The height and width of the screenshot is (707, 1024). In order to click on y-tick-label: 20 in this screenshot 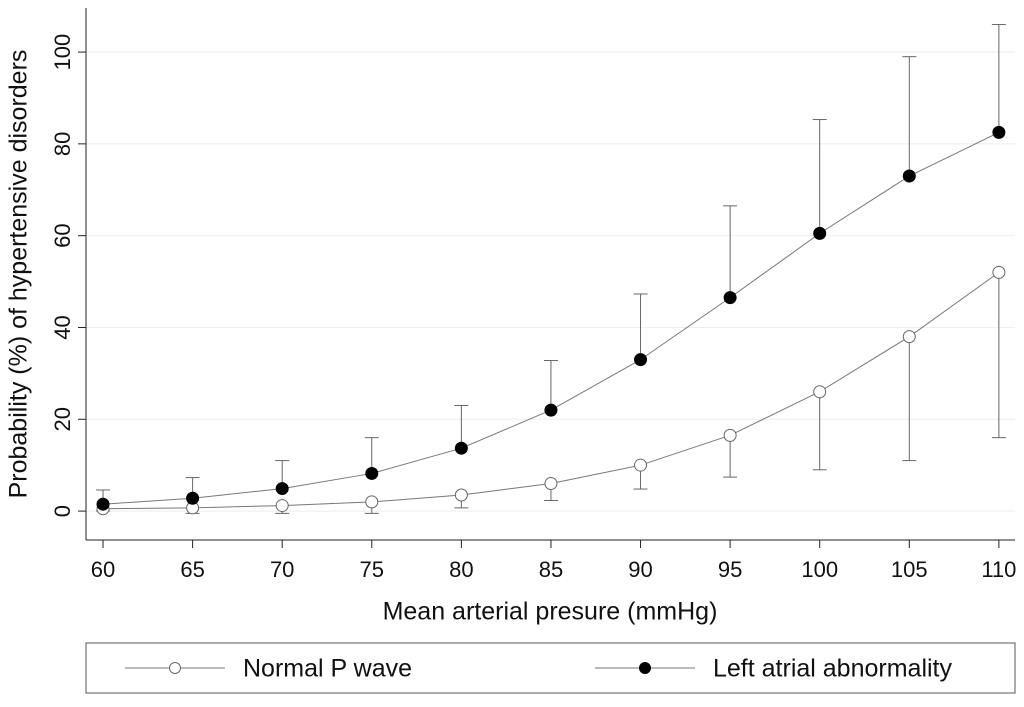, I will do `click(62, 419)`.